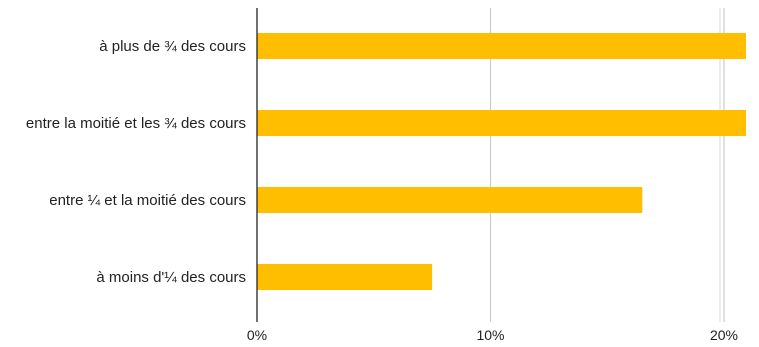 The image size is (759, 347). Describe the element at coordinates (136, 123) in the screenshot. I see `category-label-2: entre la moitié et les ¾ des cours` at that location.